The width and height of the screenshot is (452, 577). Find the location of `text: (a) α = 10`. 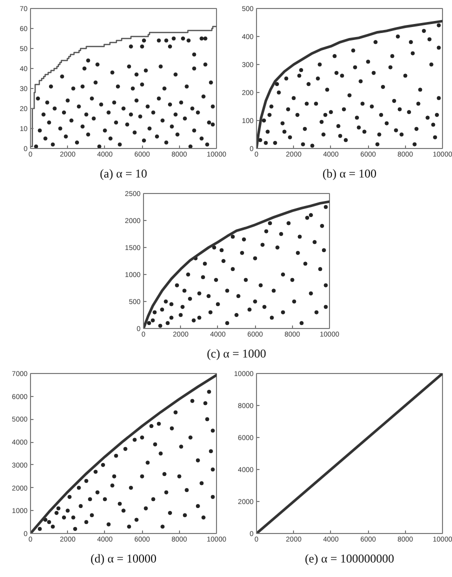

text: (a) α = 10 is located at coordinates (124, 173).